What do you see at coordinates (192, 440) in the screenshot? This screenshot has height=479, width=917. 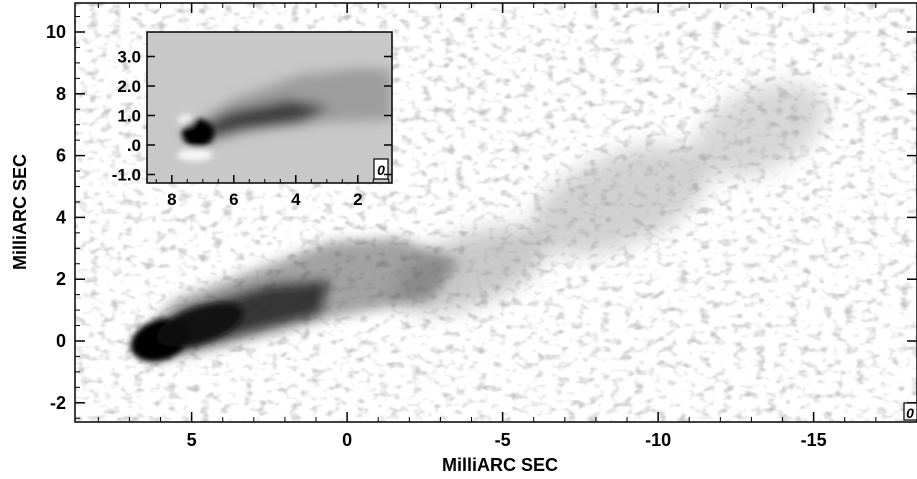 I see `main-x-tick-label: 5` at bounding box center [192, 440].